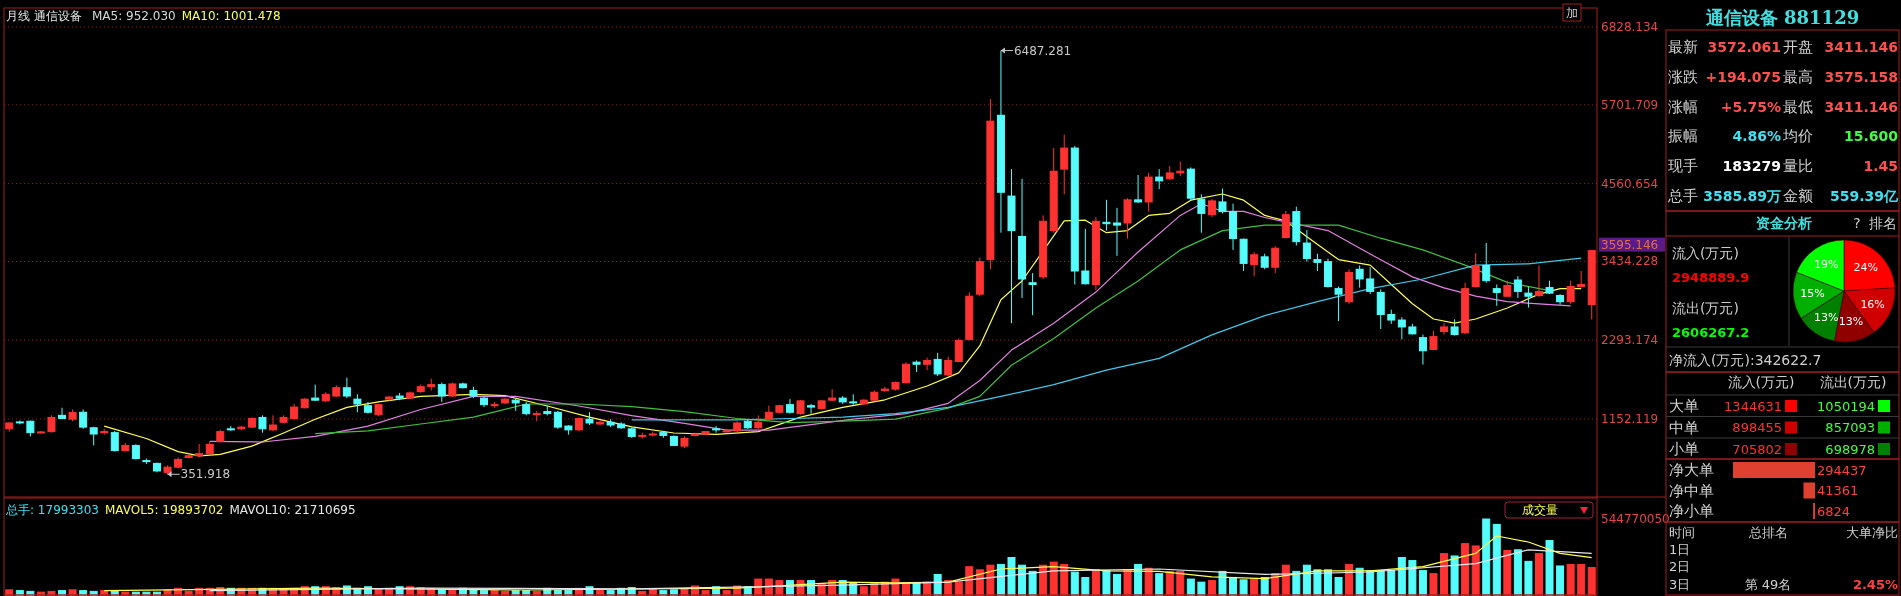  Describe the element at coordinates (1768, 584) in the screenshot. I see `text: 第 49名` at that location.